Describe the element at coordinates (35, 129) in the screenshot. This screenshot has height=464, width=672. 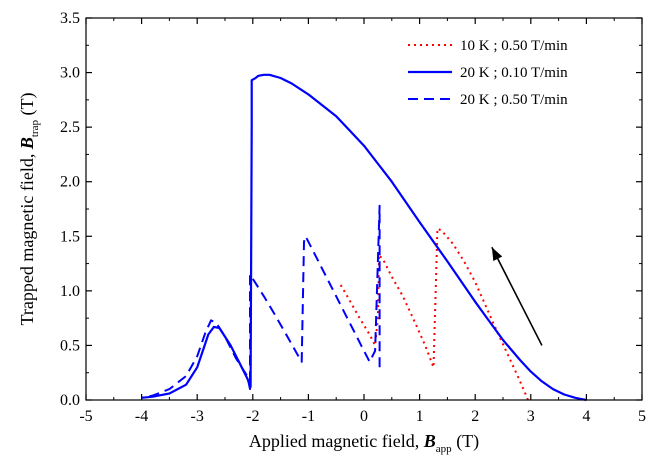
I see `y-axis-title-subscript: trap` at that location.